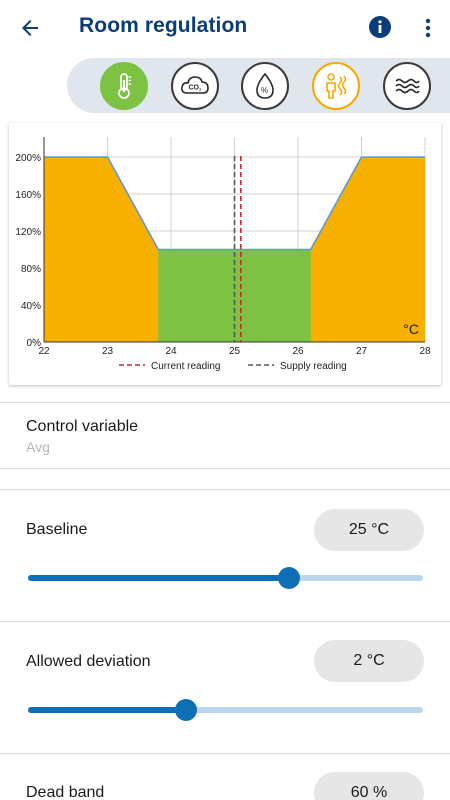 This screenshot has width=450, height=800. I want to click on person-heat-icon, so click(336, 86).